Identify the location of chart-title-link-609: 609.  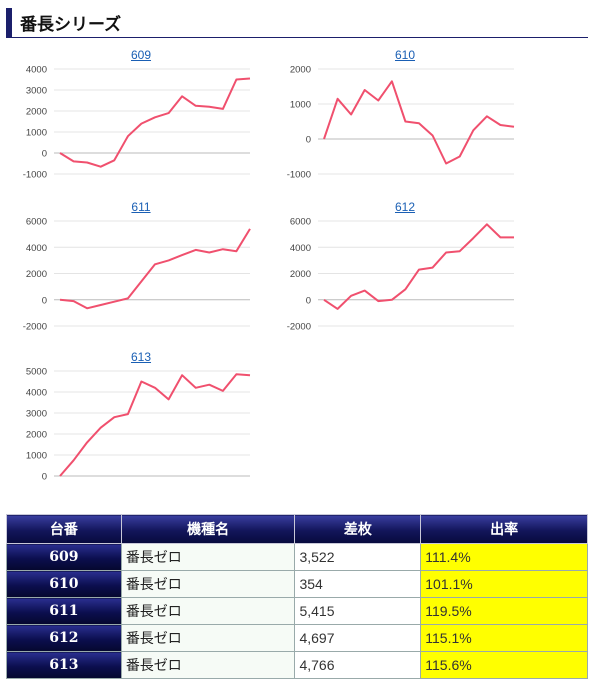
(141, 55).